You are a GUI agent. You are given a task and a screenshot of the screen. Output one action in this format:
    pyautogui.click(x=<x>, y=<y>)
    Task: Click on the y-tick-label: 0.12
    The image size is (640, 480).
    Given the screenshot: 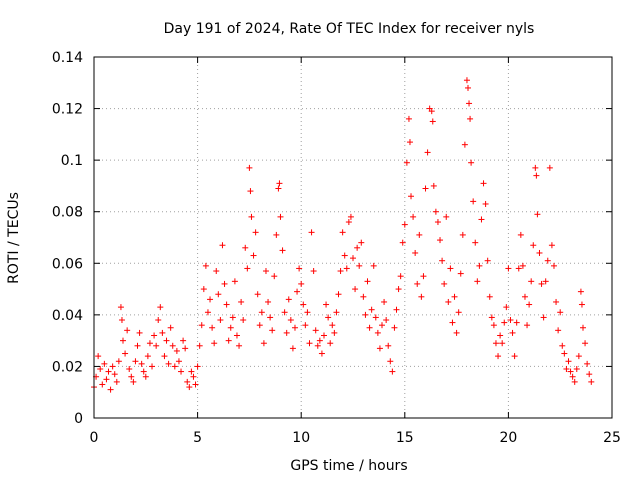 What is the action you would take?
    pyautogui.click(x=67, y=110)
    